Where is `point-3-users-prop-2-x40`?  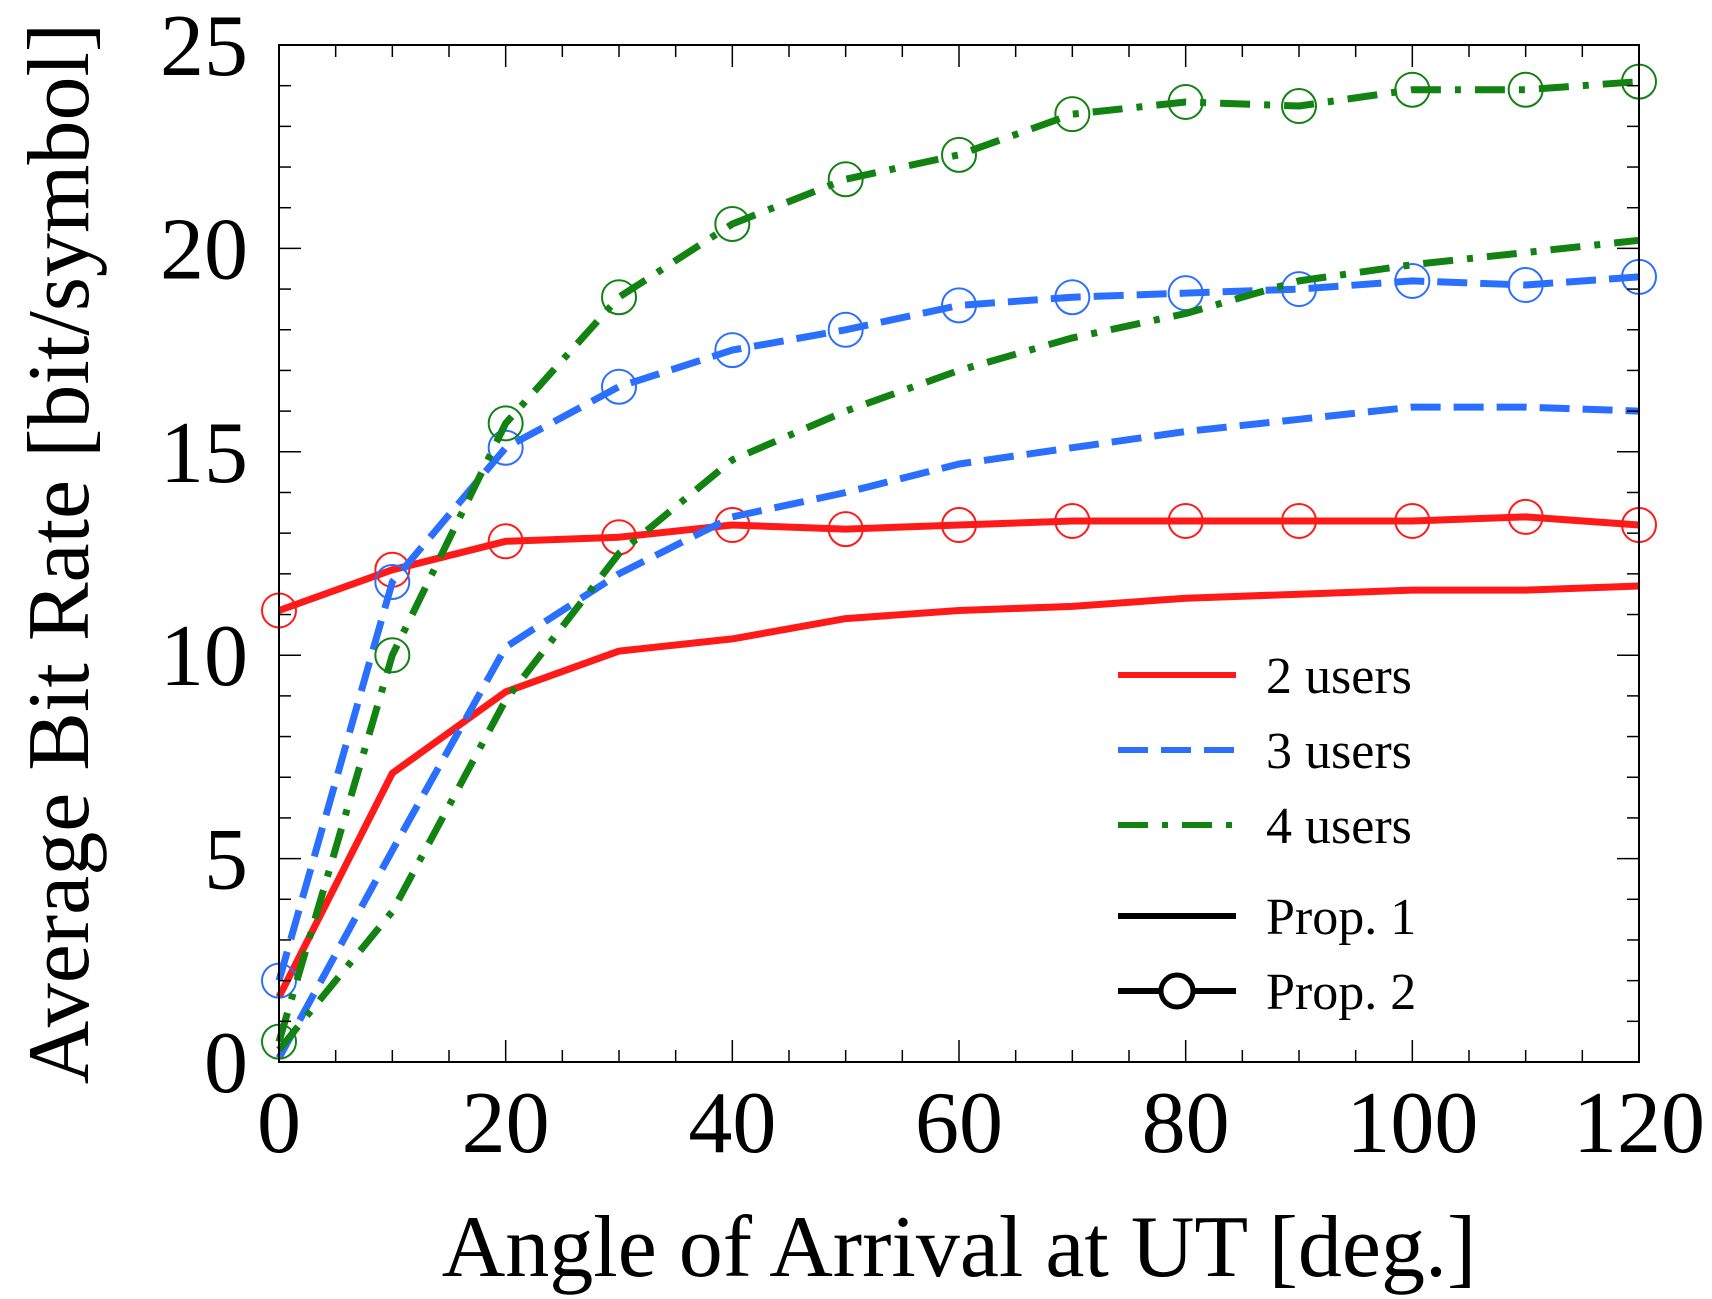 point-3-users-prop-2-x40 is located at coordinates (732, 350).